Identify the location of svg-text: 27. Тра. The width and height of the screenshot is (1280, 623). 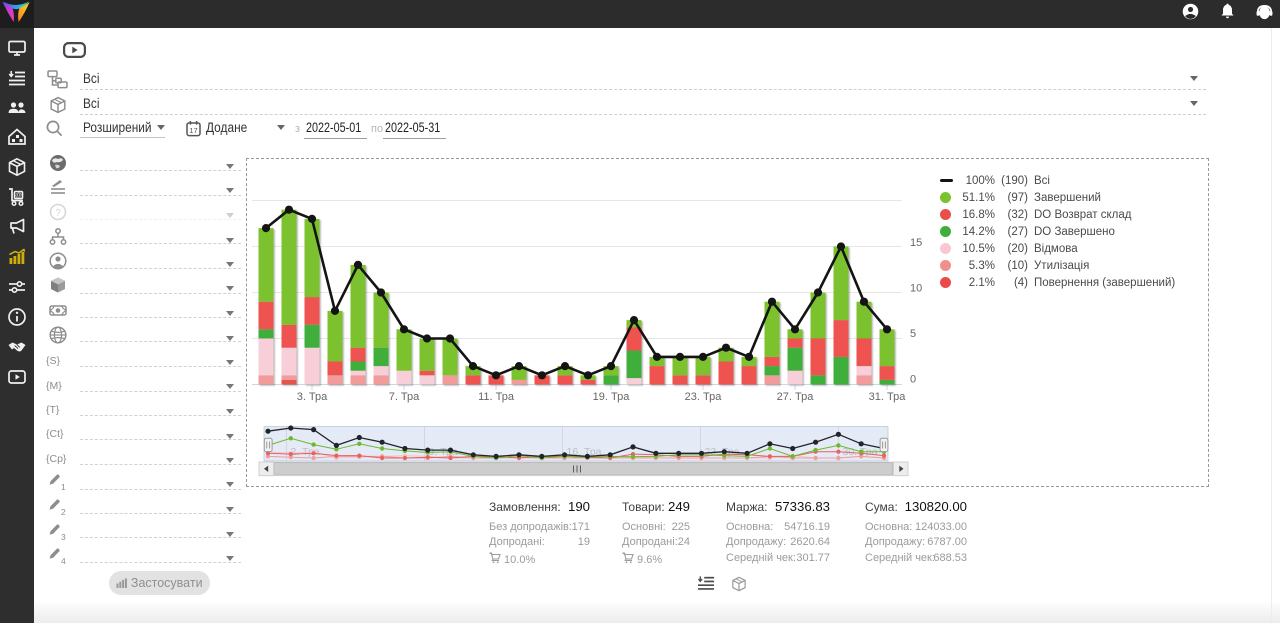
(796, 397).